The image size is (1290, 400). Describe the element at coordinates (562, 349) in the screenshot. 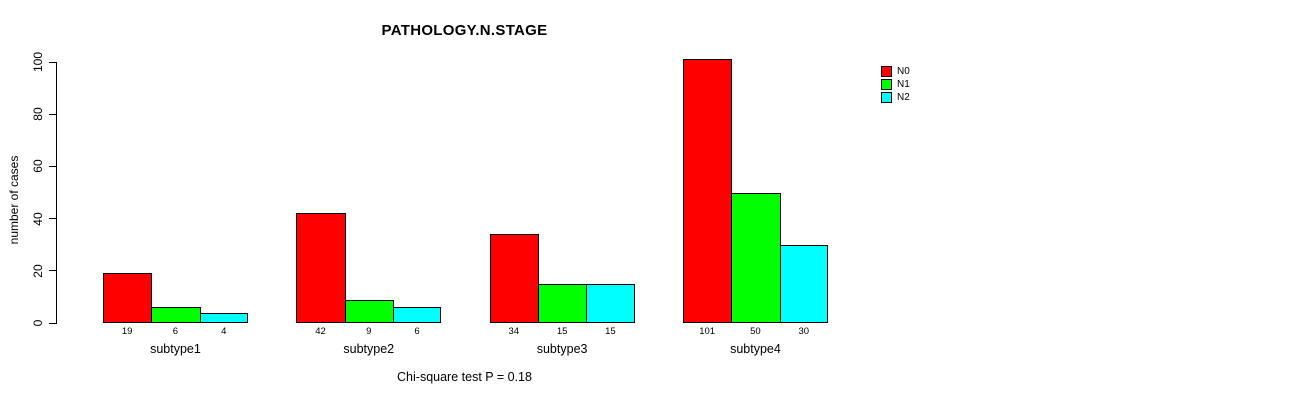

I see `category-label-subtype3: subtype3` at that location.